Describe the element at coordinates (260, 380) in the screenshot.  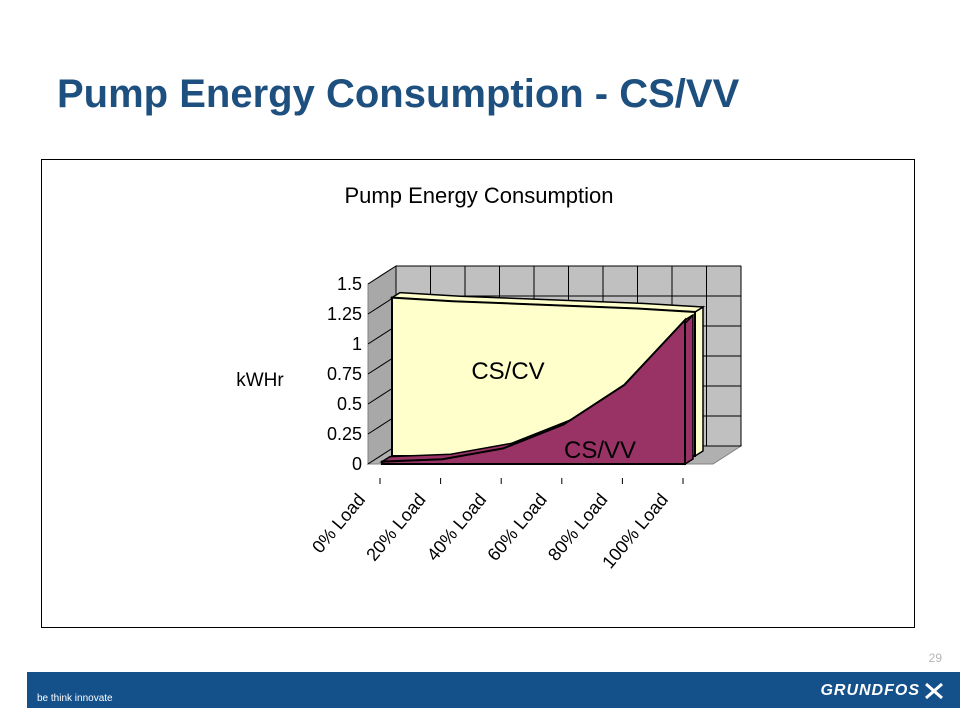
I see `y-axis-label: kWHr` at that location.